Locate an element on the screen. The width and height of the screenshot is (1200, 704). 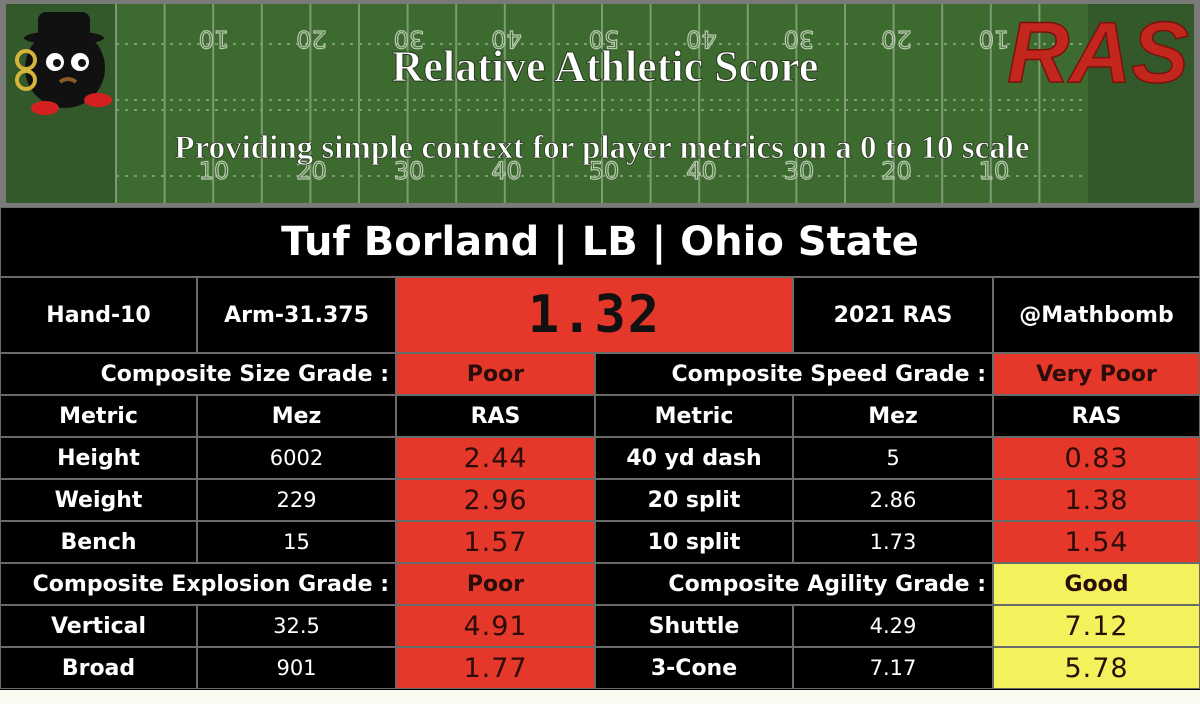
grade: Good is located at coordinates (1096, 584).